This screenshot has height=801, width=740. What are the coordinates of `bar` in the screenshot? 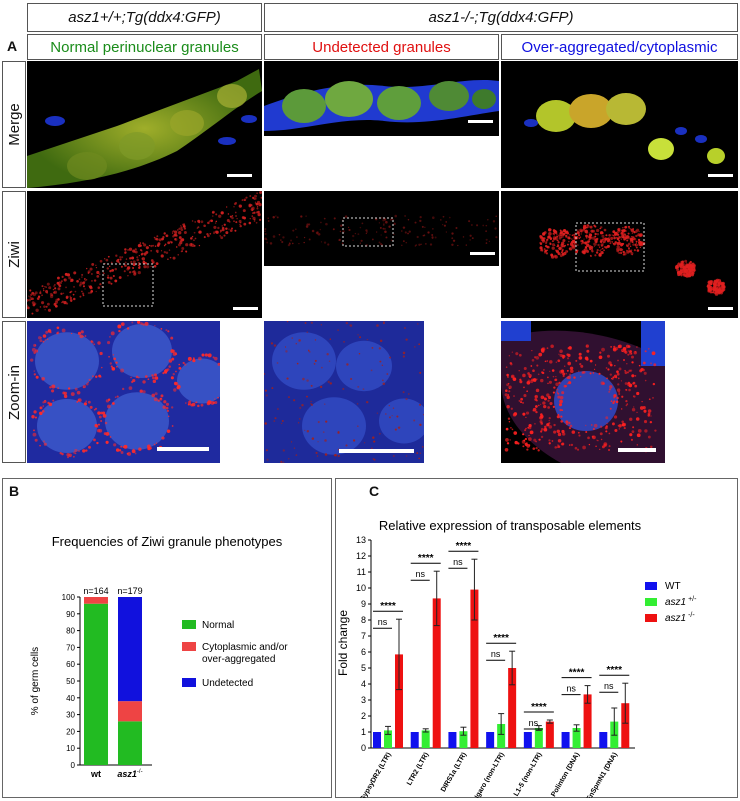 It's located at (436, 673).